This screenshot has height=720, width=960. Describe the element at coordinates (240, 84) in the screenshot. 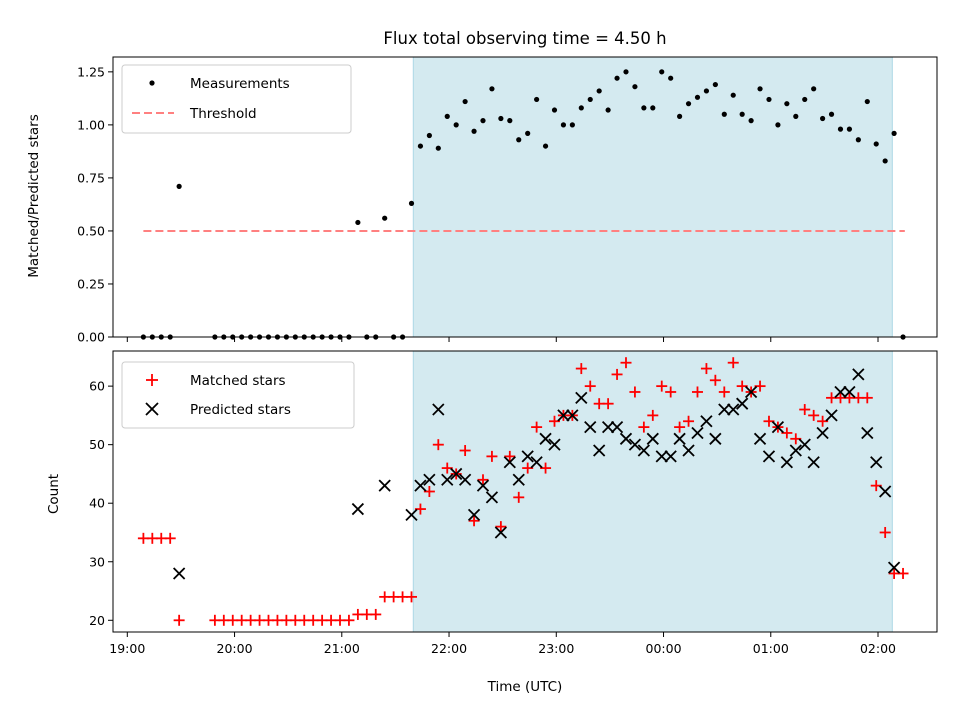

I see `legend-measurements-label: Measurements` at that location.